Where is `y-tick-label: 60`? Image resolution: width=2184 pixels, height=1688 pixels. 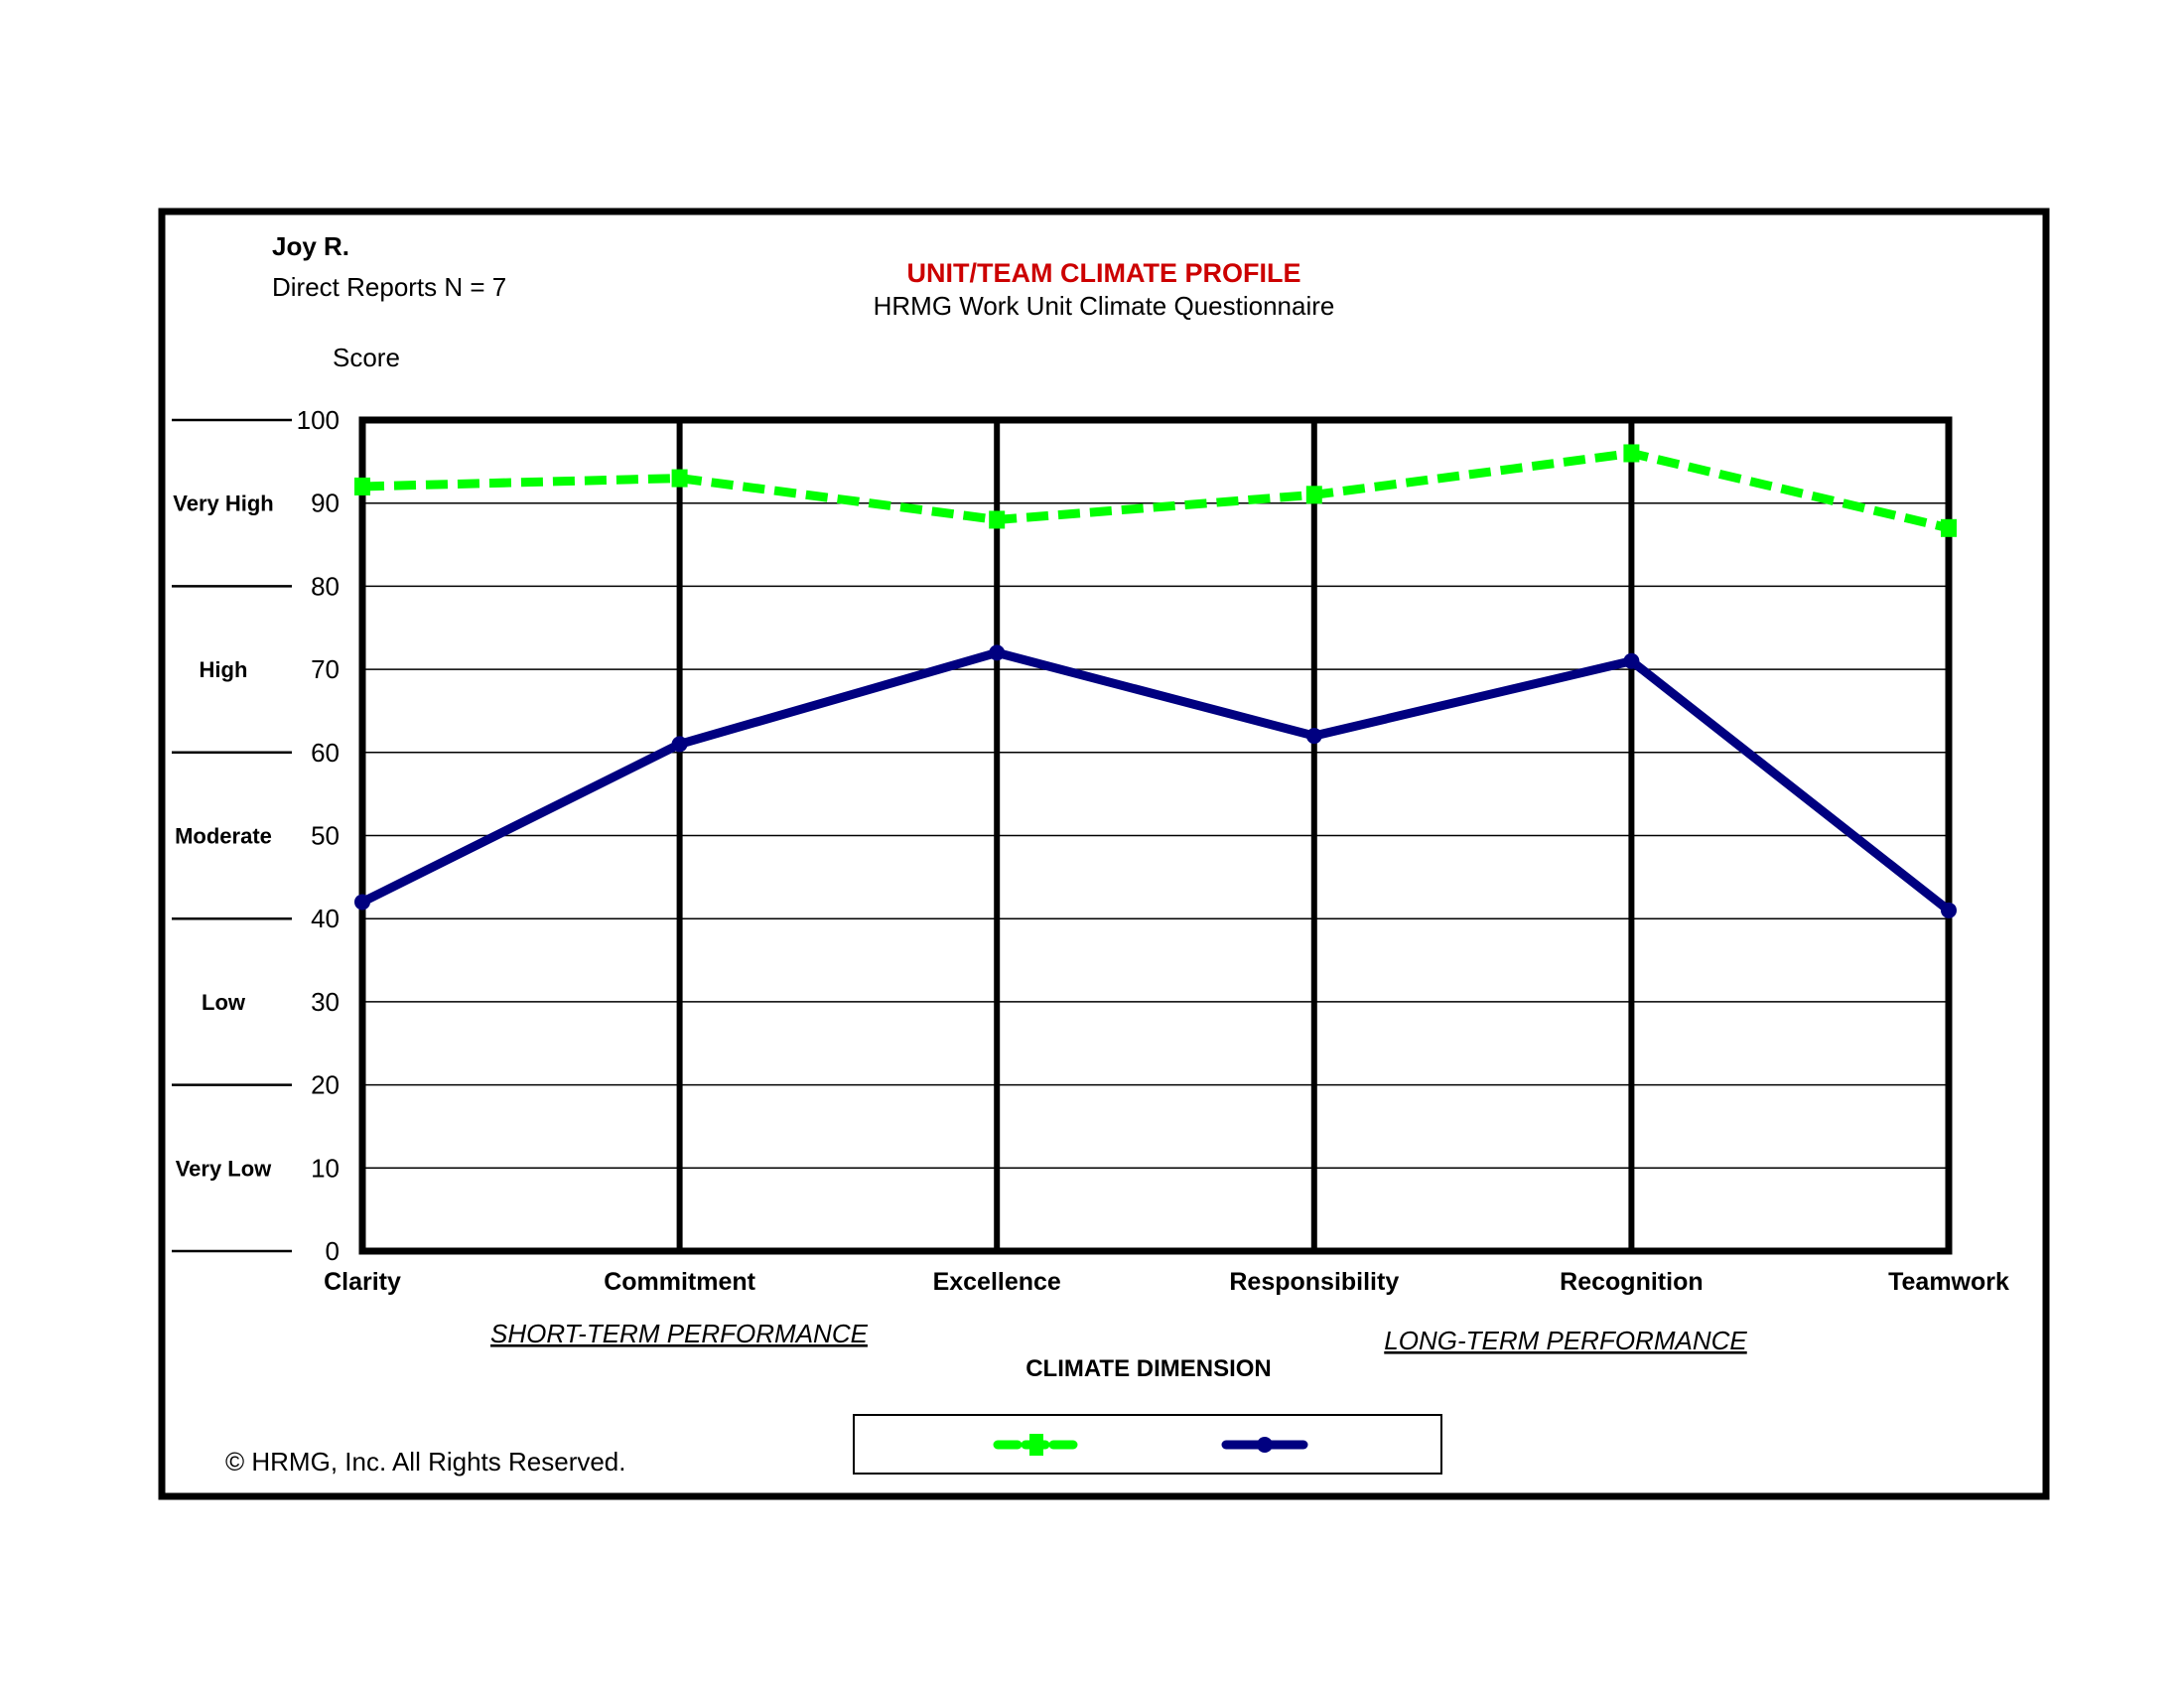 y-tick-label: 60 is located at coordinates (325, 753).